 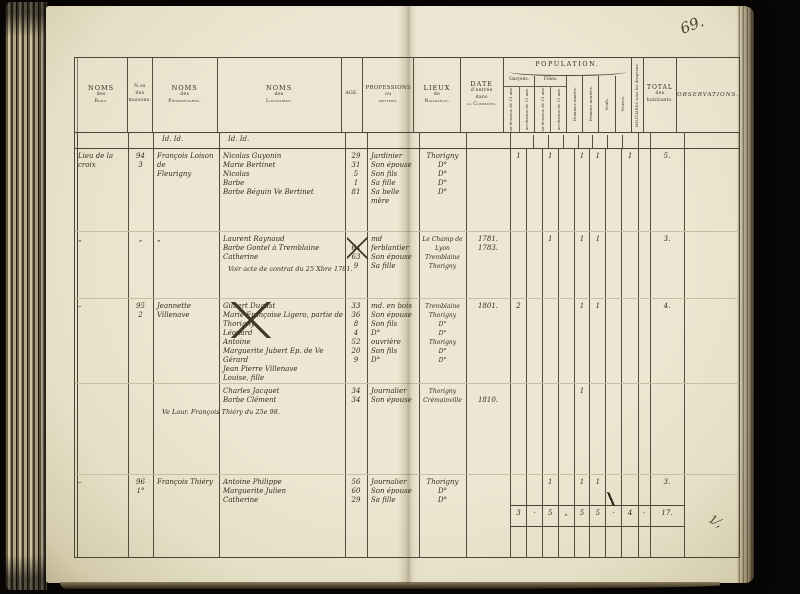 What do you see at coordinates (645, 515) in the screenshot?
I see `military-total: ·` at bounding box center [645, 515].